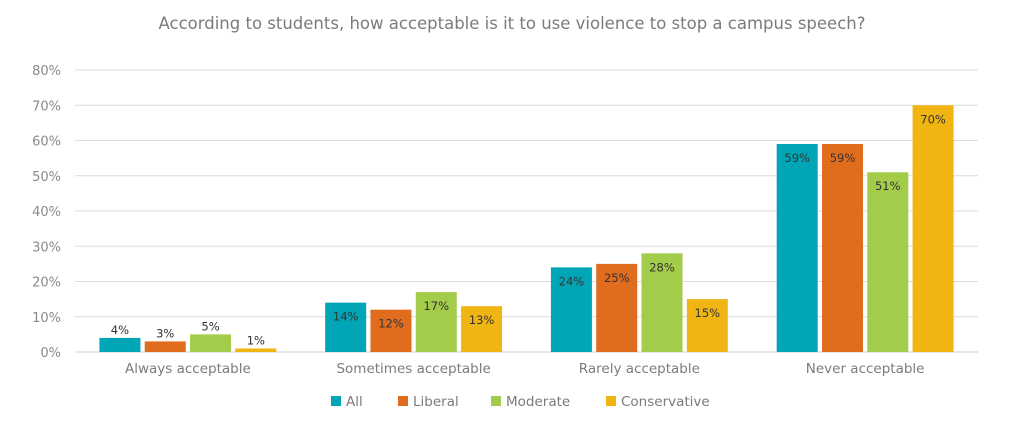 The height and width of the screenshot is (422, 1024). What do you see at coordinates (933, 119) in the screenshot?
I see `data-label: 70%` at bounding box center [933, 119].